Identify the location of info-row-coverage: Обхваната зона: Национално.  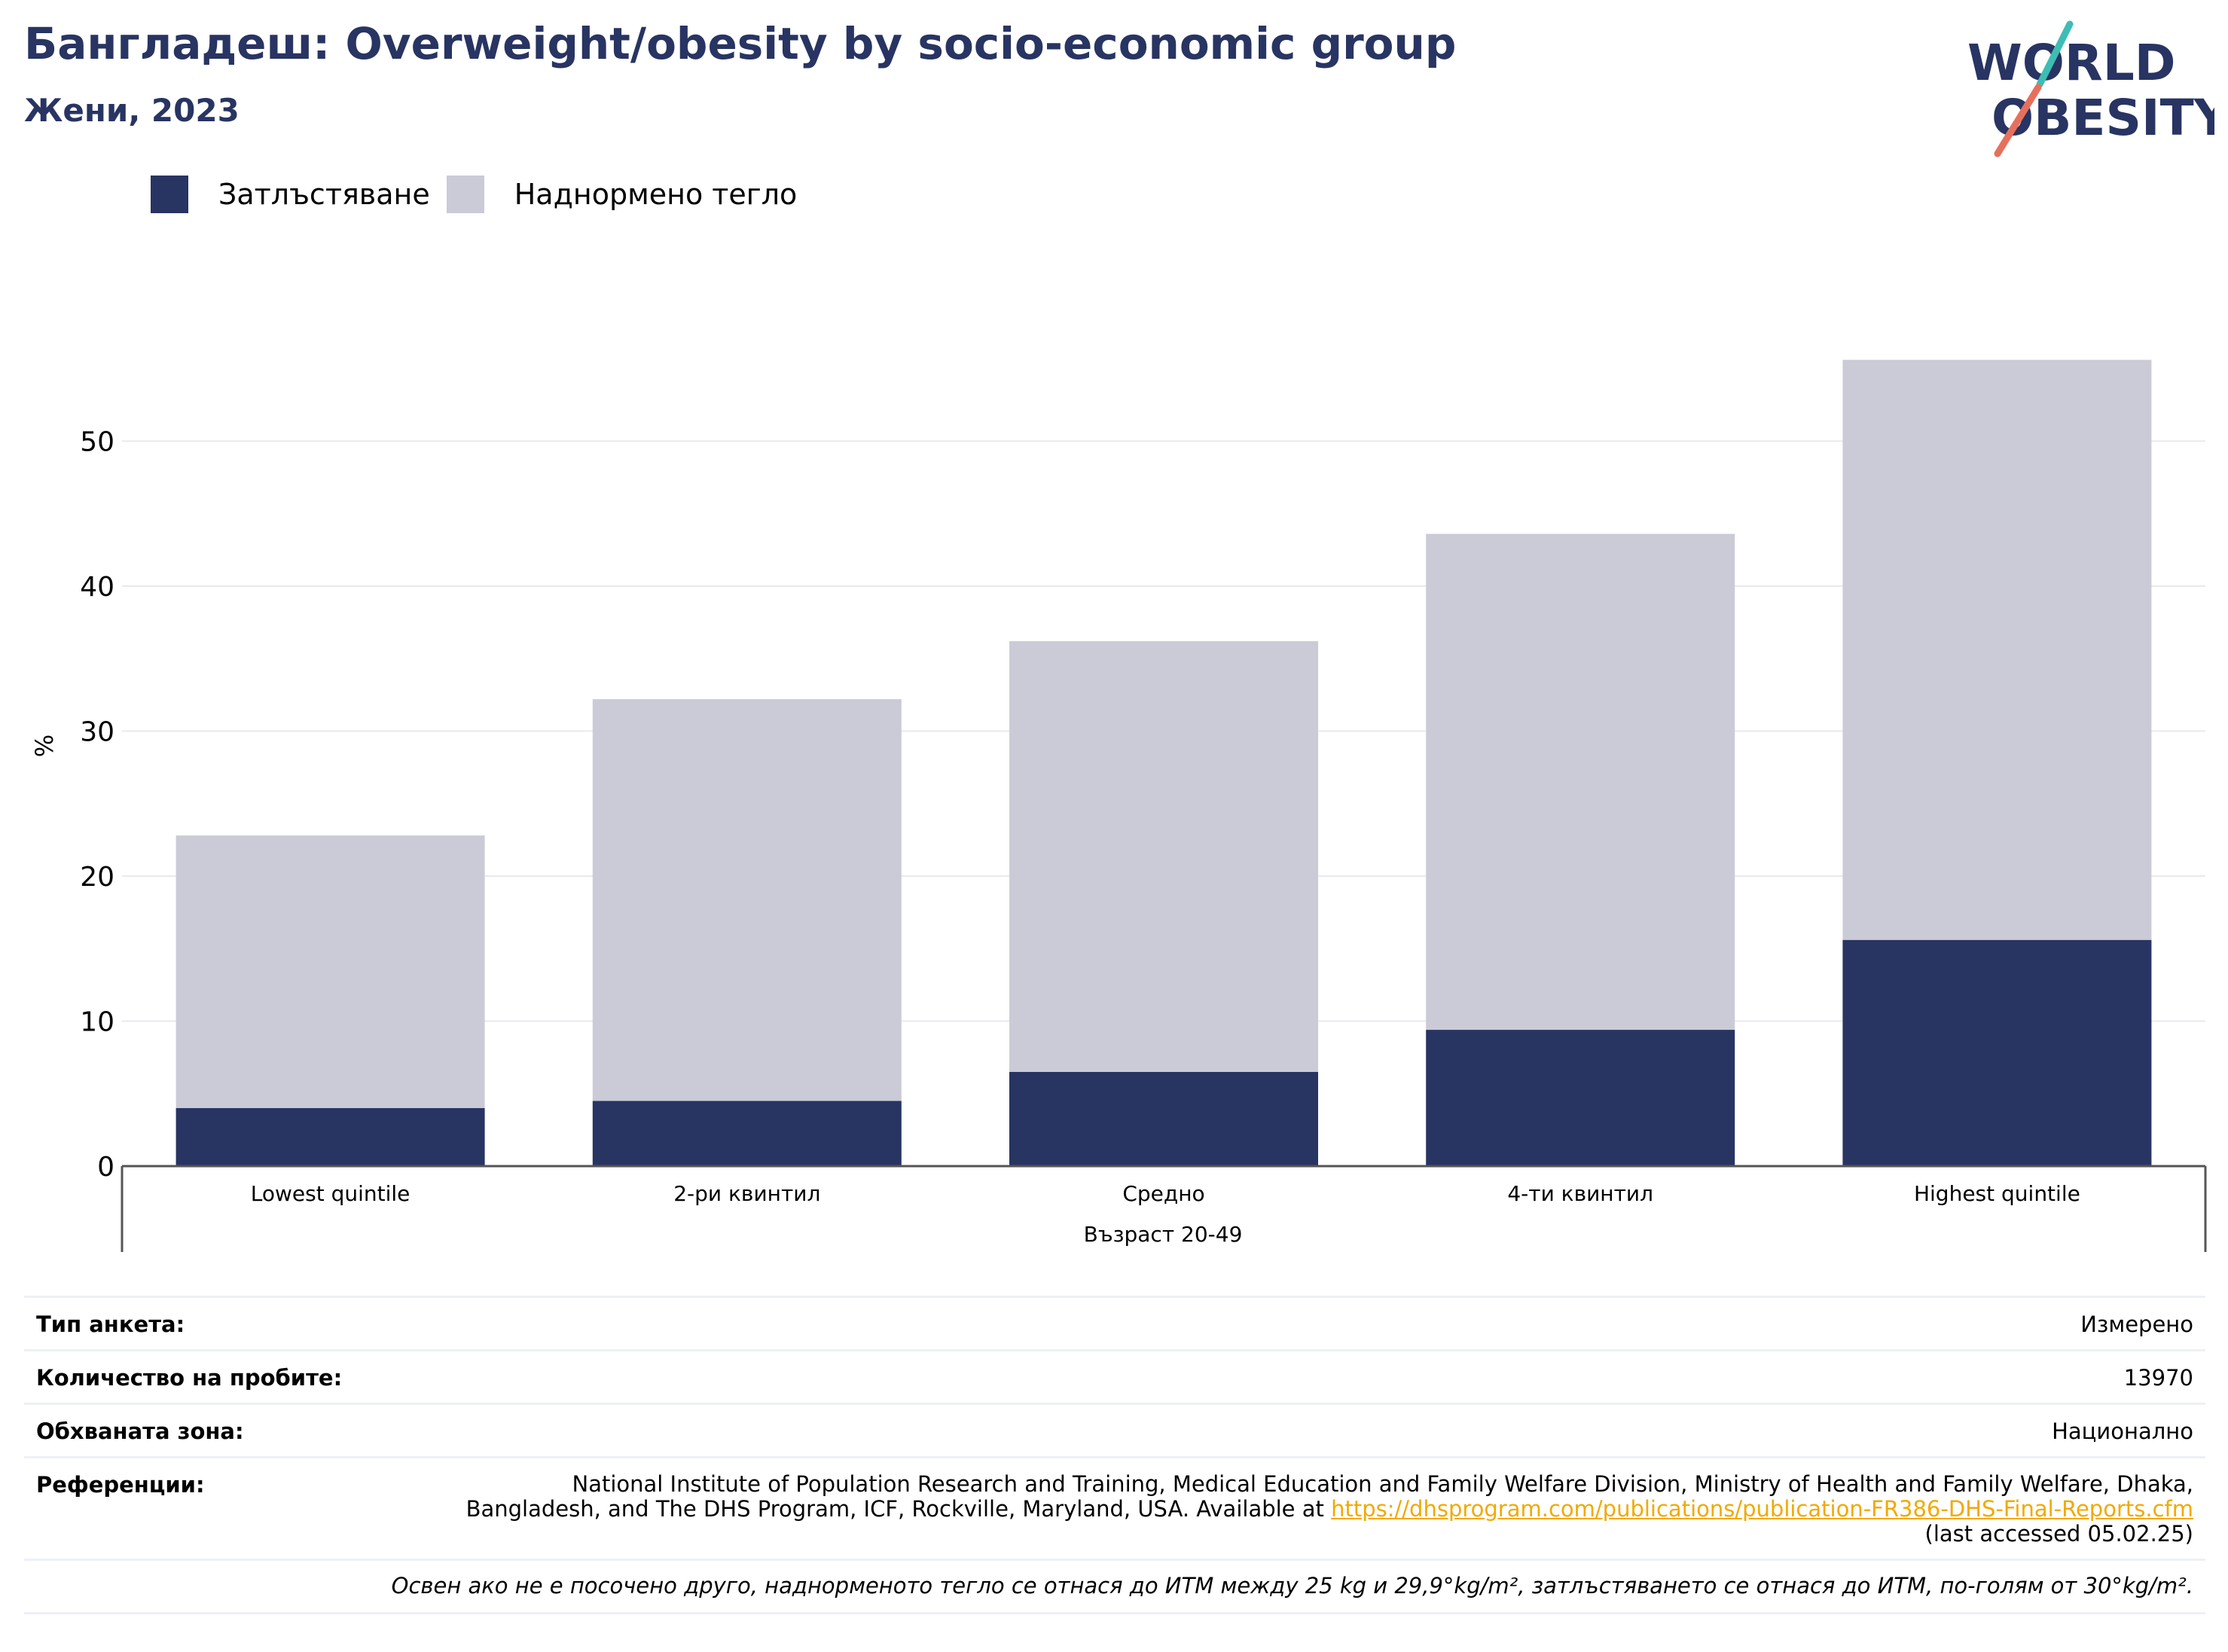
(1114, 1429).